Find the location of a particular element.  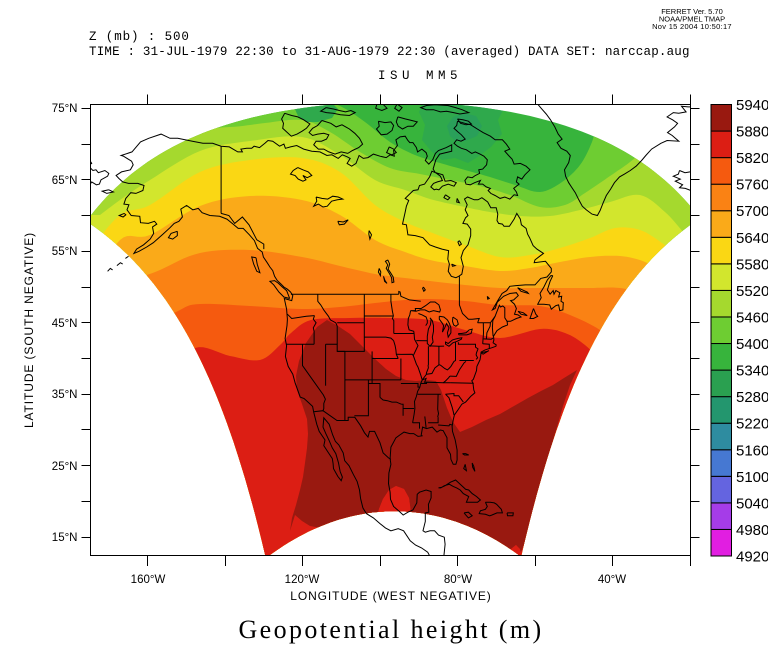

svg-text: 5640 is located at coordinates (752, 238).